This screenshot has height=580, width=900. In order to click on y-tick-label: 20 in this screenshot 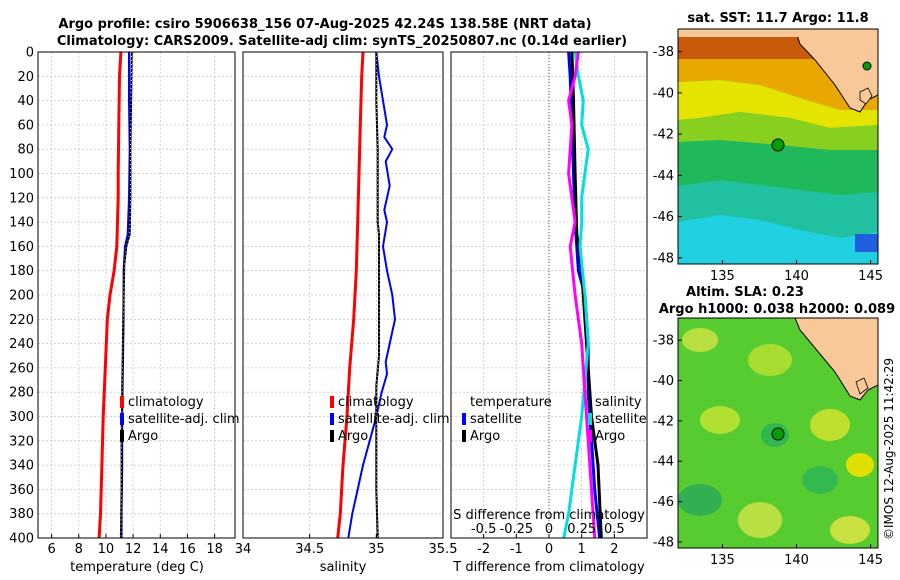, I will do `click(25, 77)`.